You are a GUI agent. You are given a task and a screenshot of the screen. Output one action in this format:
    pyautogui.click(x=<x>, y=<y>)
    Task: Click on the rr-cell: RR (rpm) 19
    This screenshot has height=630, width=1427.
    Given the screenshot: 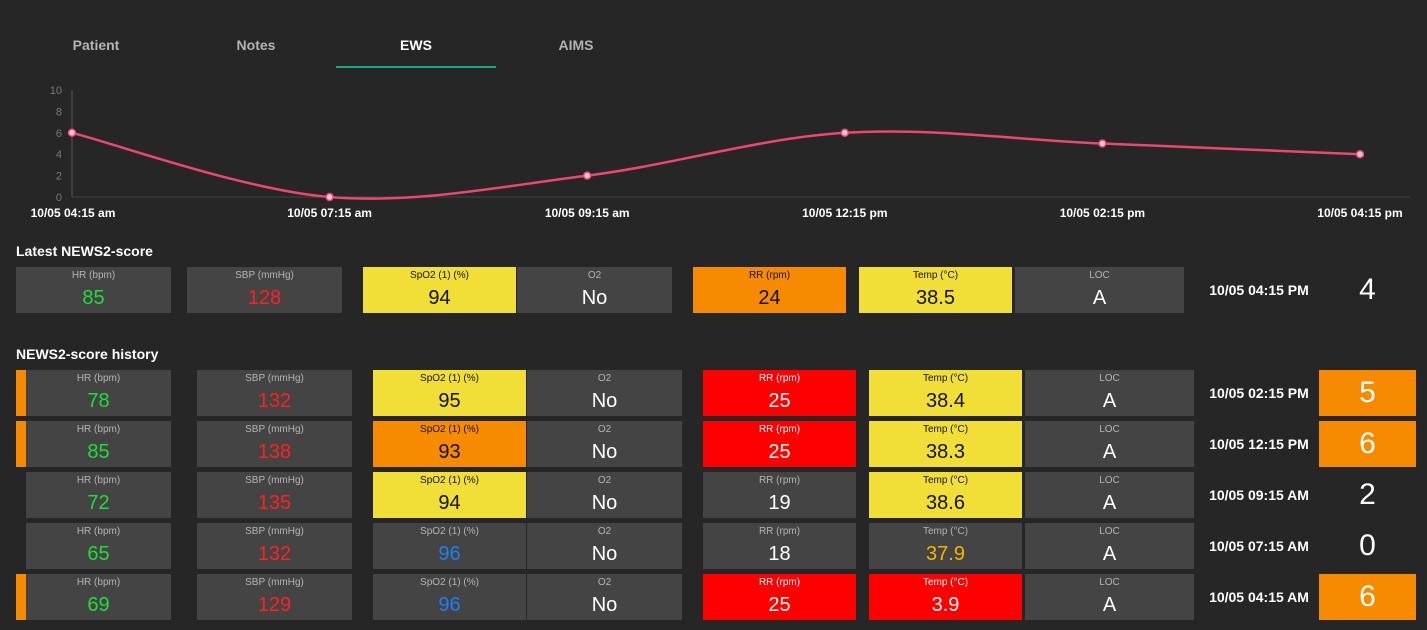 What is the action you would take?
    pyautogui.click(x=779, y=495)
    